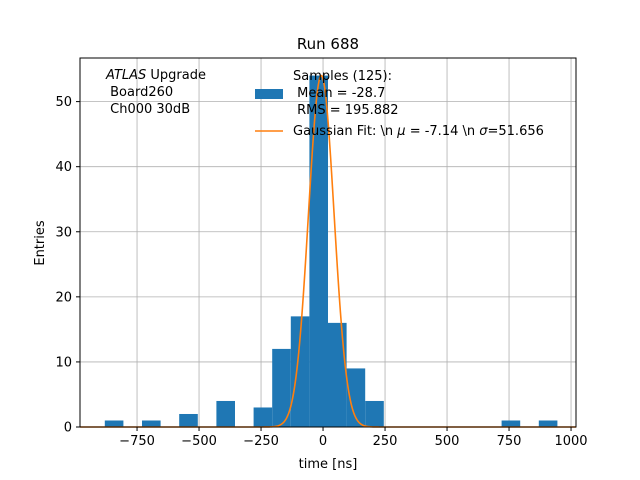  What do you see at coordinates (269, 94) in the screenshot?
I see `legend-swatch-samples` at bounding box center [269, 94].